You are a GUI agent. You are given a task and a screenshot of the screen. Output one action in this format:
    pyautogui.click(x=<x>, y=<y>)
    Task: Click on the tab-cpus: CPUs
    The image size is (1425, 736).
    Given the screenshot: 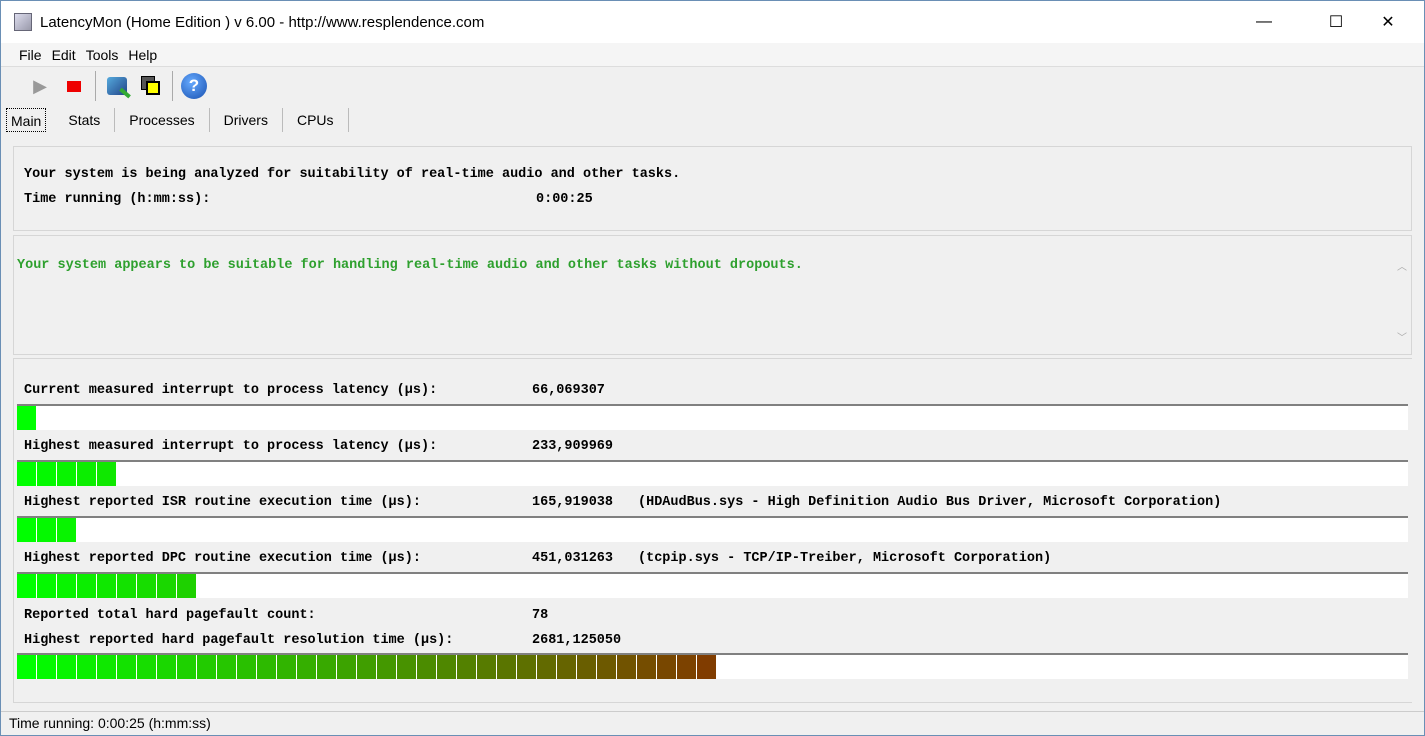 What is the action you would take?
    pyautogui.click(x=316, y=120)
    